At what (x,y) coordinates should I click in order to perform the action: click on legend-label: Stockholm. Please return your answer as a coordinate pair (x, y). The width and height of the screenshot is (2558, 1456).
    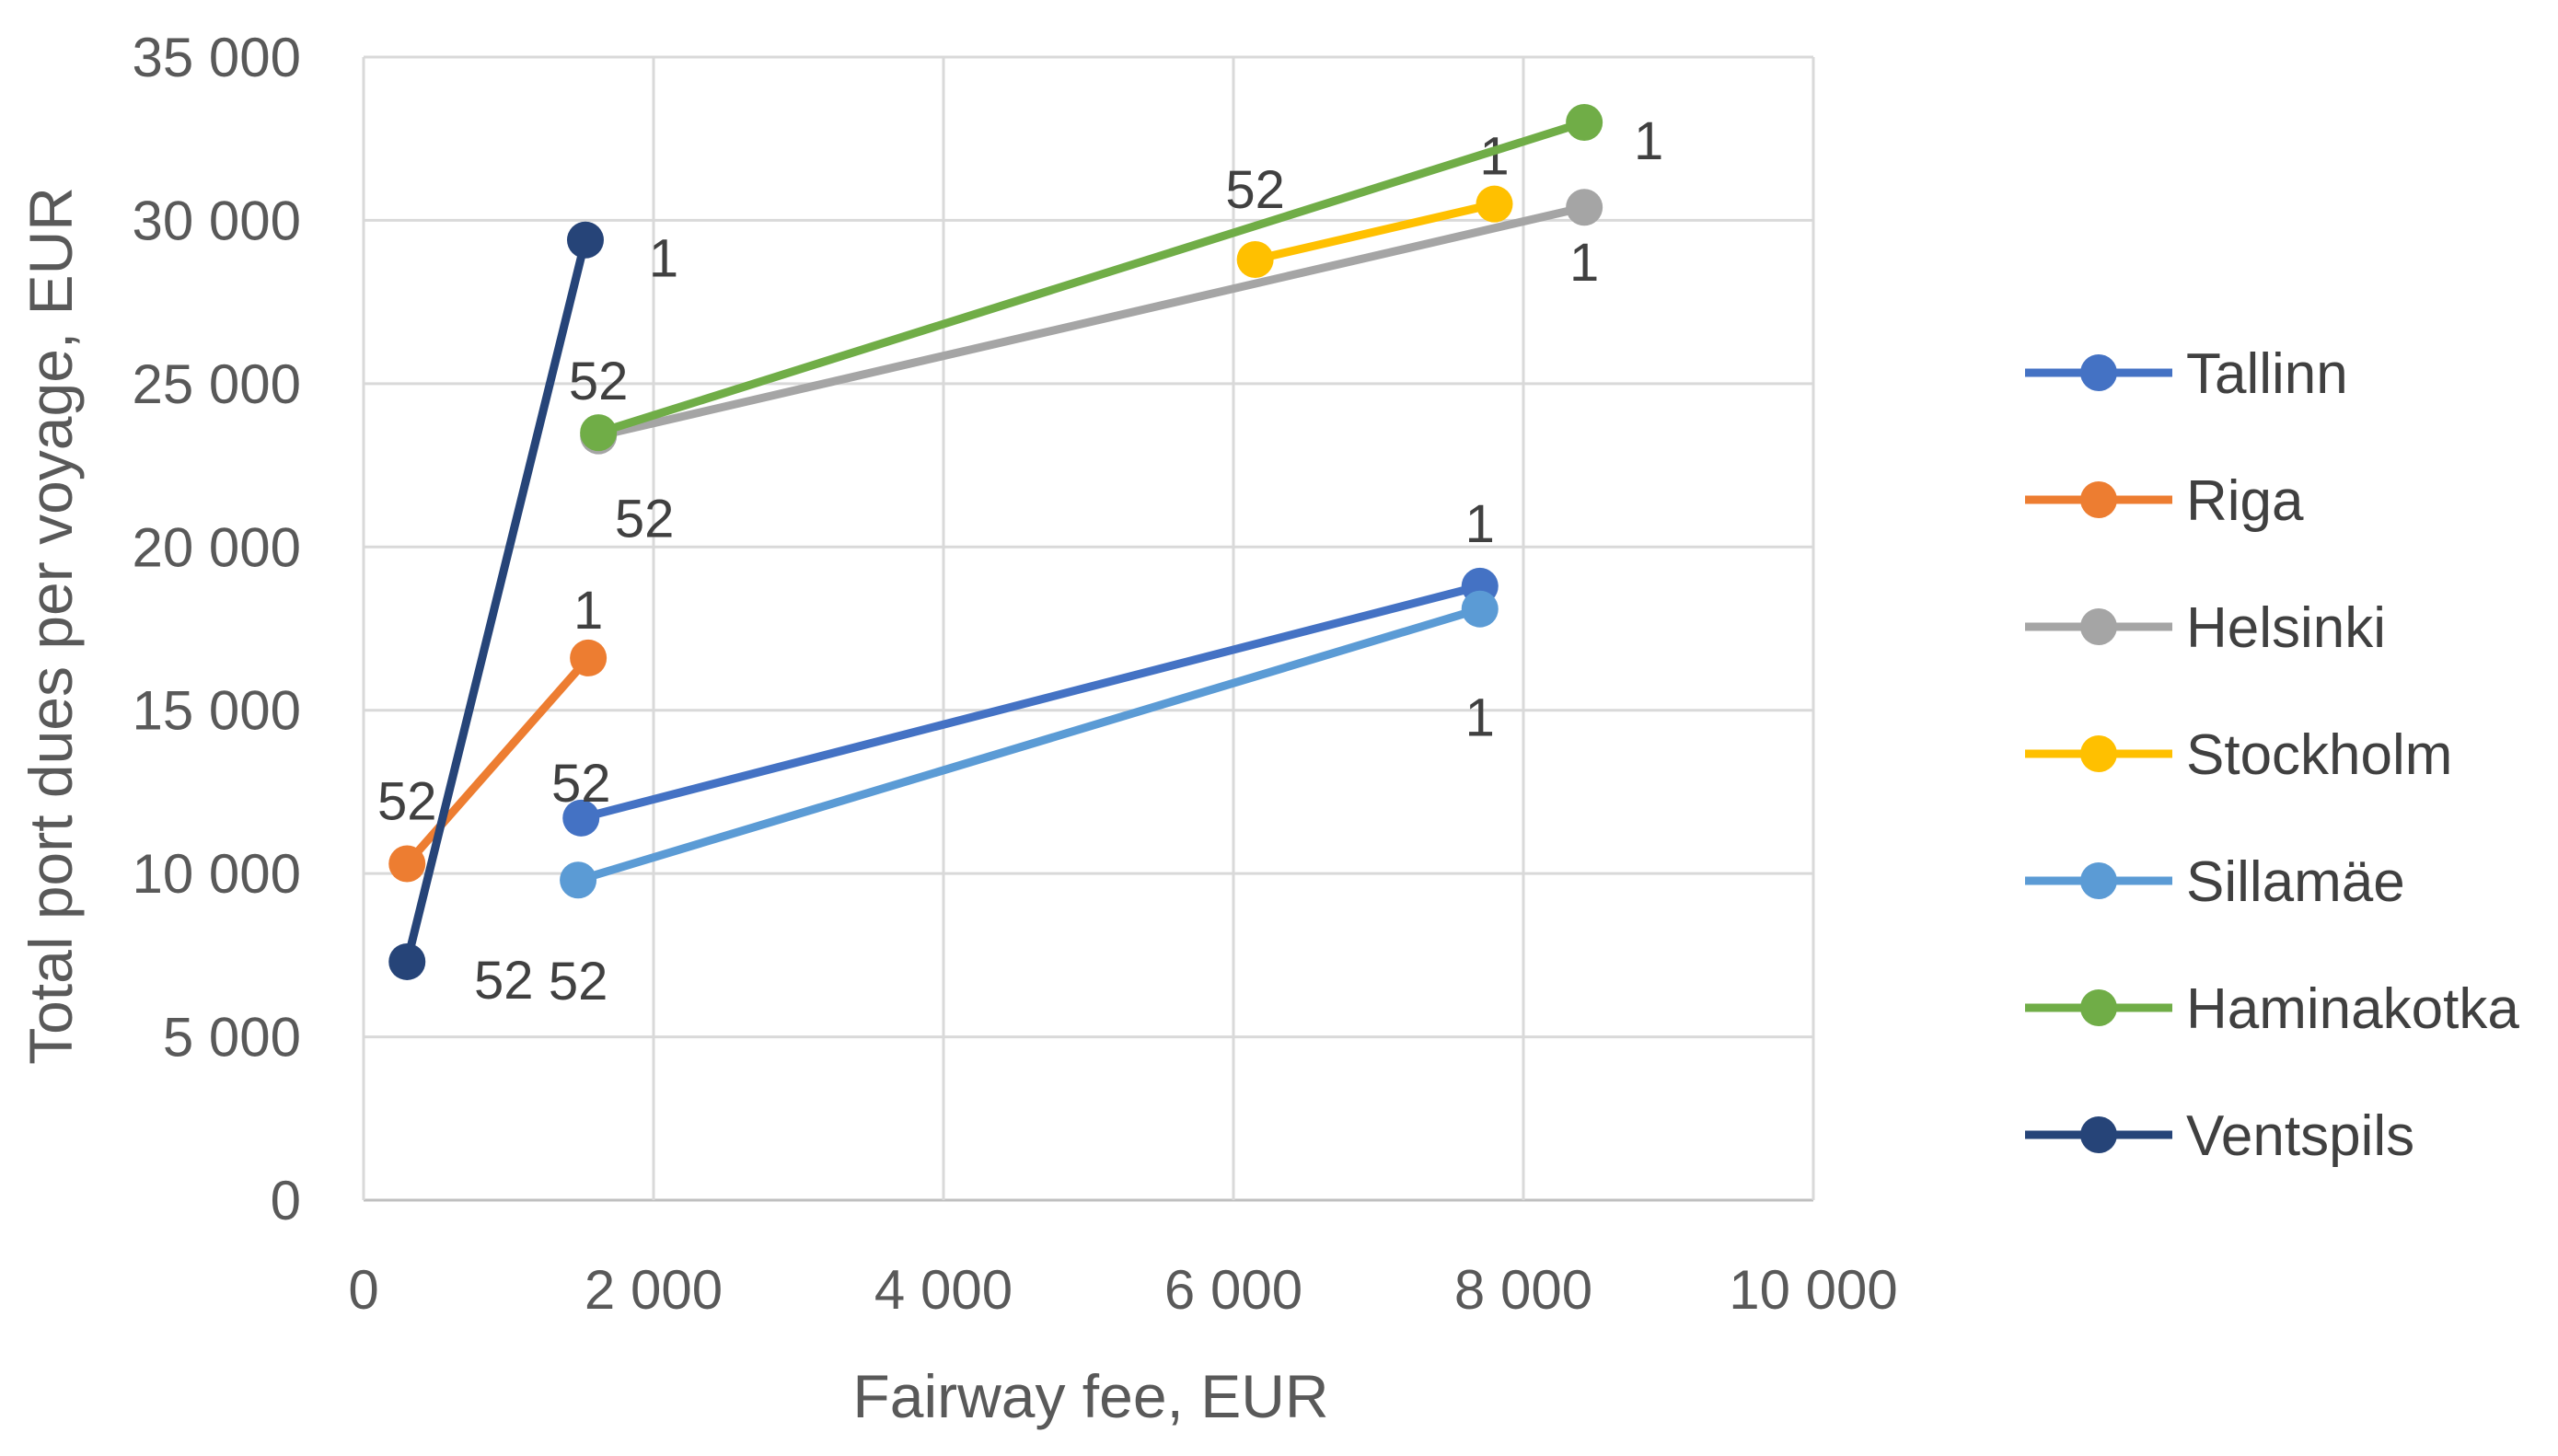
    Looking at the image, I should click on (2319, 755).